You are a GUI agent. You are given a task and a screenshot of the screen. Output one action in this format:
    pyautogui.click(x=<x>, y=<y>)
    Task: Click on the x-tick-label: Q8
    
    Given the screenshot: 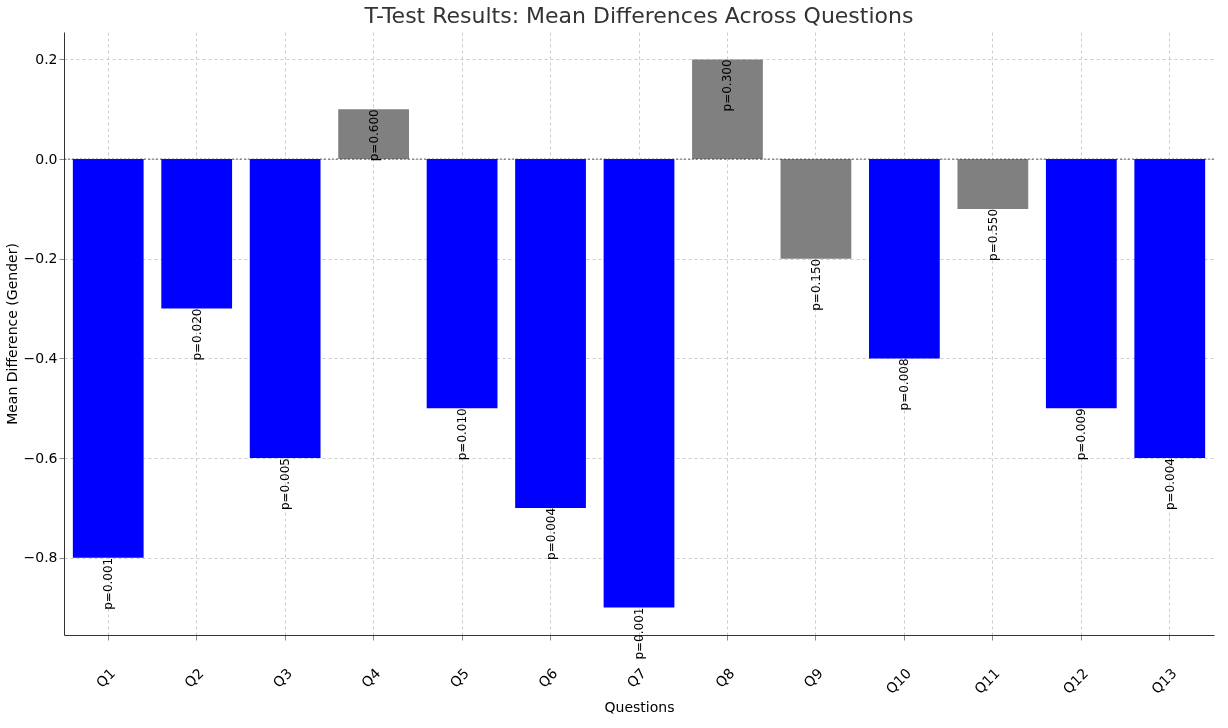 What is the action you would take?
    pyautogui.click(x=724, y=678)
    